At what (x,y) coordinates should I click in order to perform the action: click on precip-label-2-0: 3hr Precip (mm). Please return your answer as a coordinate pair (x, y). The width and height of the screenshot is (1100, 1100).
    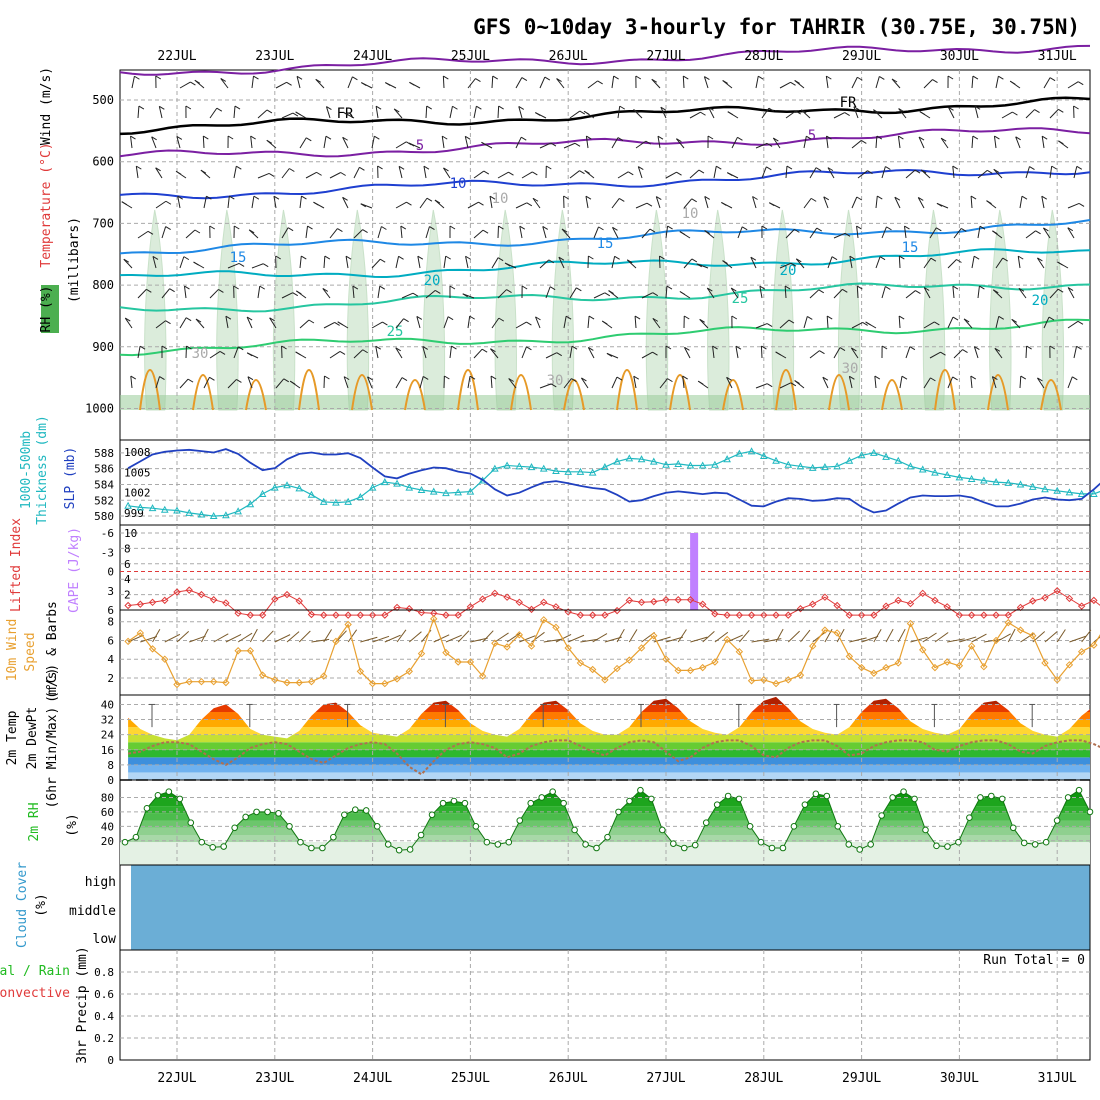
    Looking at the image, I should click on (82, 1004).